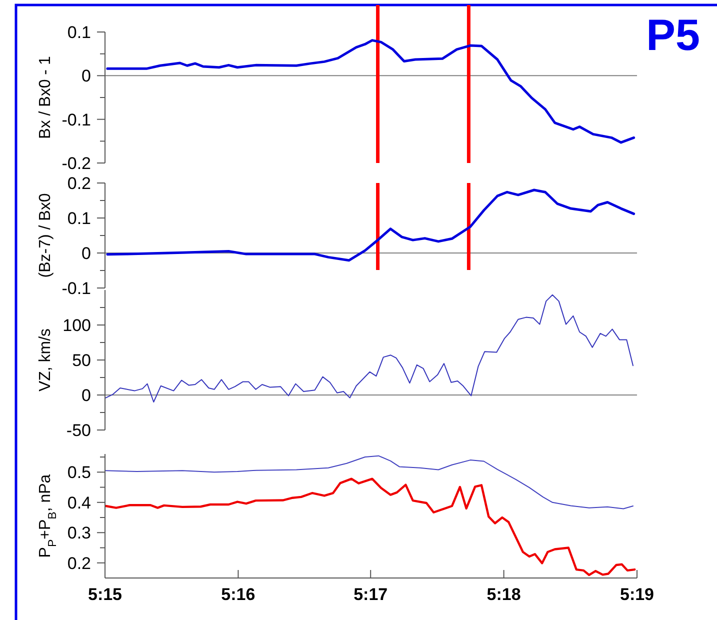 The width and height of the screenshot is (717, 620). I want to click on y-tick-label: 0.3, so click(79, 533).